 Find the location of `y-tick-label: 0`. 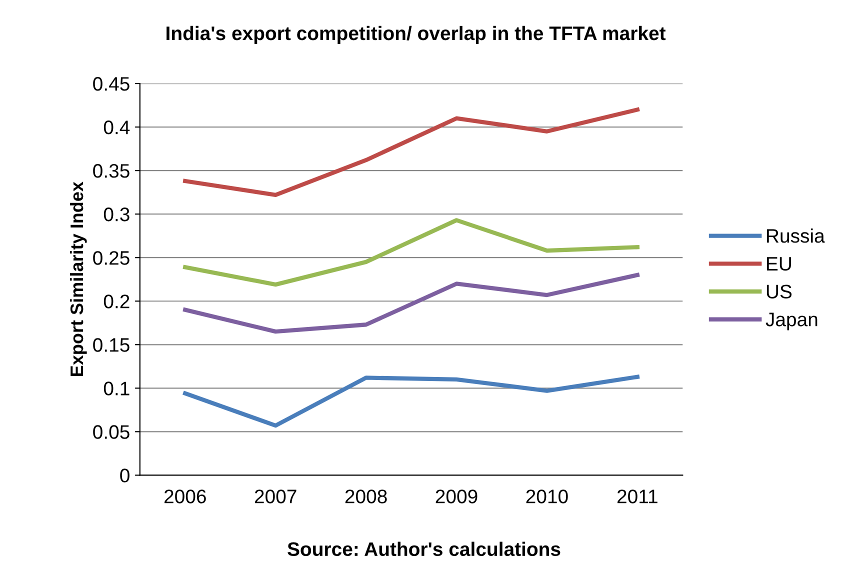

y-tick-label: 0 is located at coordinates (125, 475).